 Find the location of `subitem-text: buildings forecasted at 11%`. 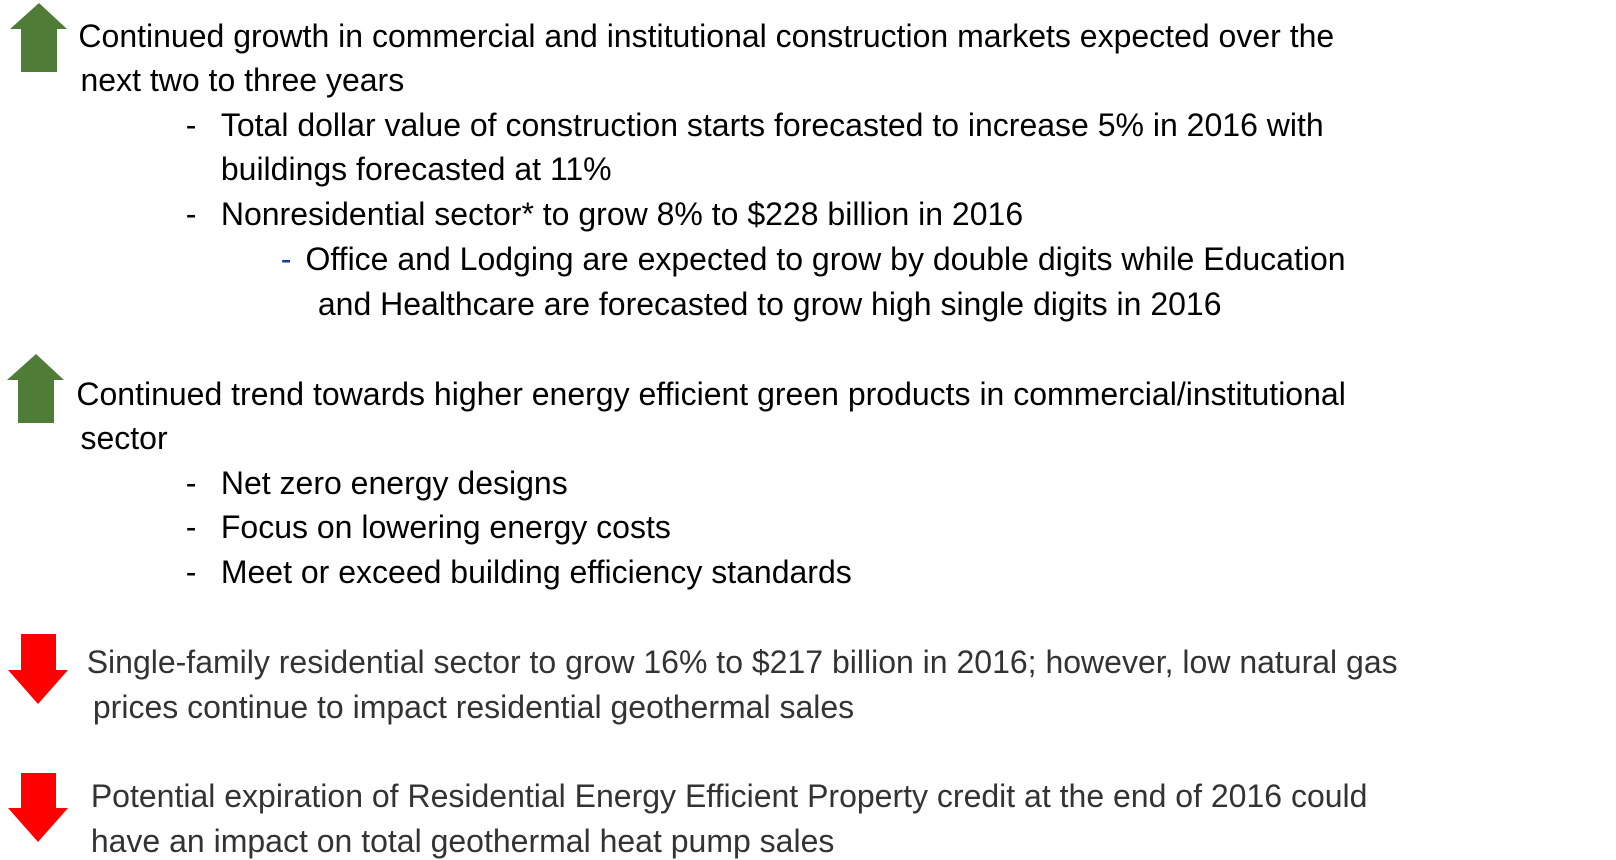

subitem-text: buildings forecasted at 11% is located at coordinates (416, 169).